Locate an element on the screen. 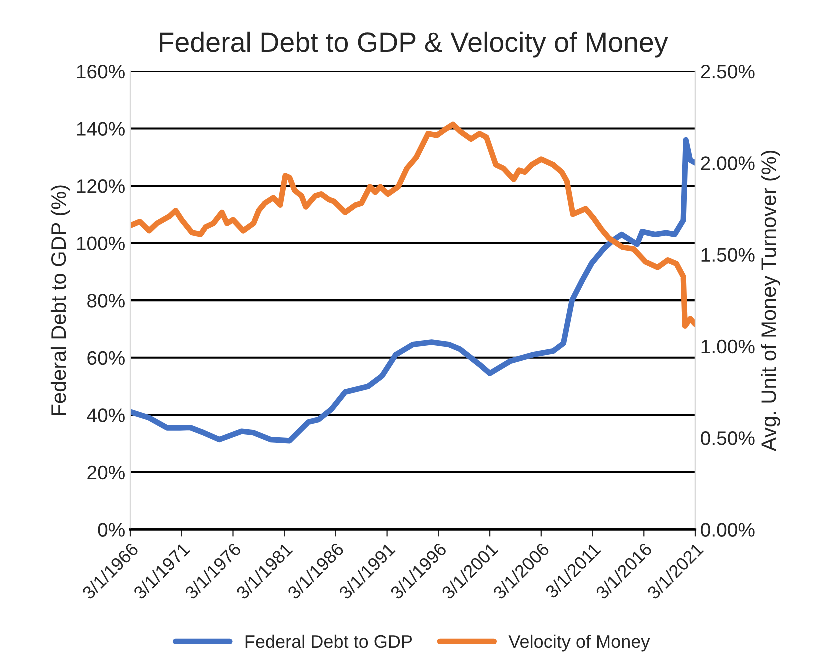 The image size is (826, 668). y2-tick-label: 1.00% is located at coordinates (728, 347).